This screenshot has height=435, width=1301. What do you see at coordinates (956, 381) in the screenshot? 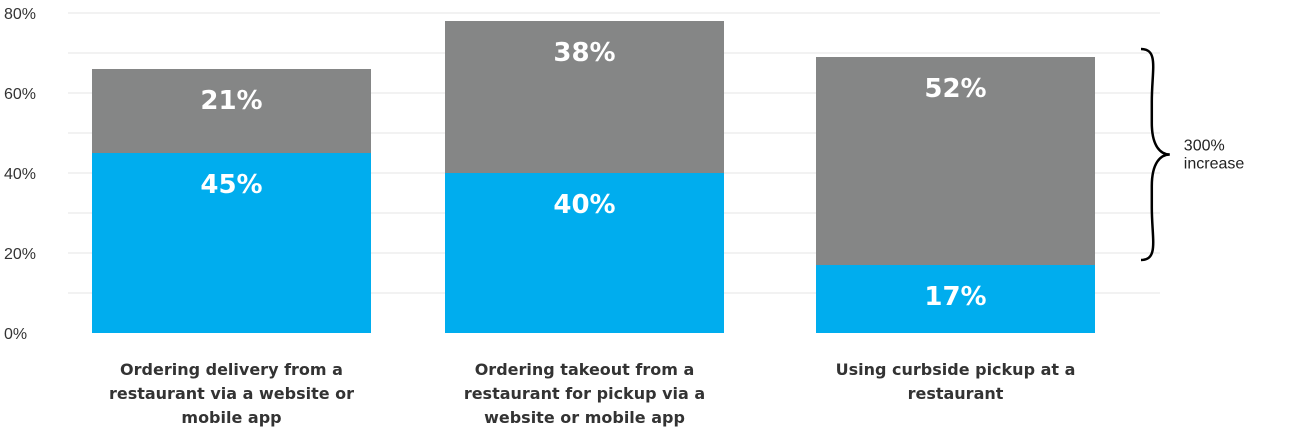
I see `category-label: Using curbside pickup at a restaurant` at bounding box center [956, 381].